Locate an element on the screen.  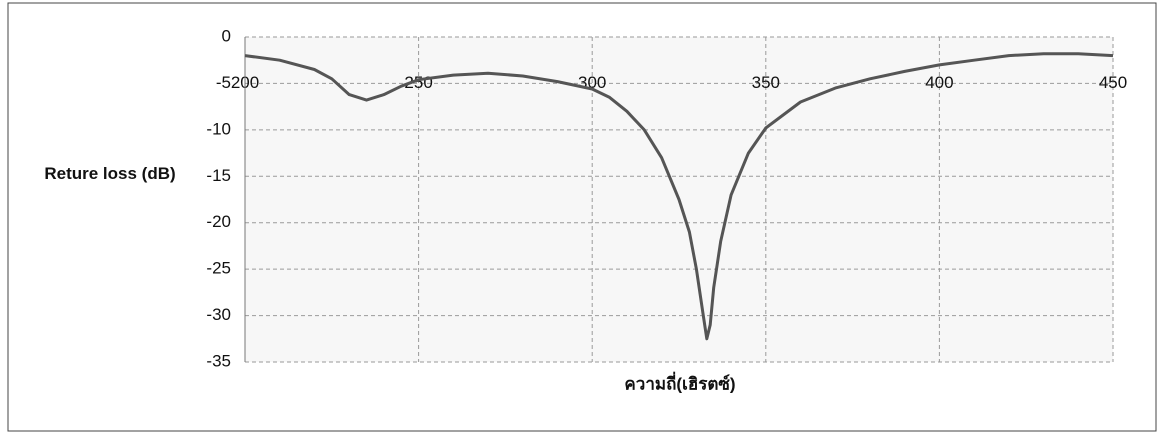
y-tick-label: 0 is located at coordinates (226, 35).